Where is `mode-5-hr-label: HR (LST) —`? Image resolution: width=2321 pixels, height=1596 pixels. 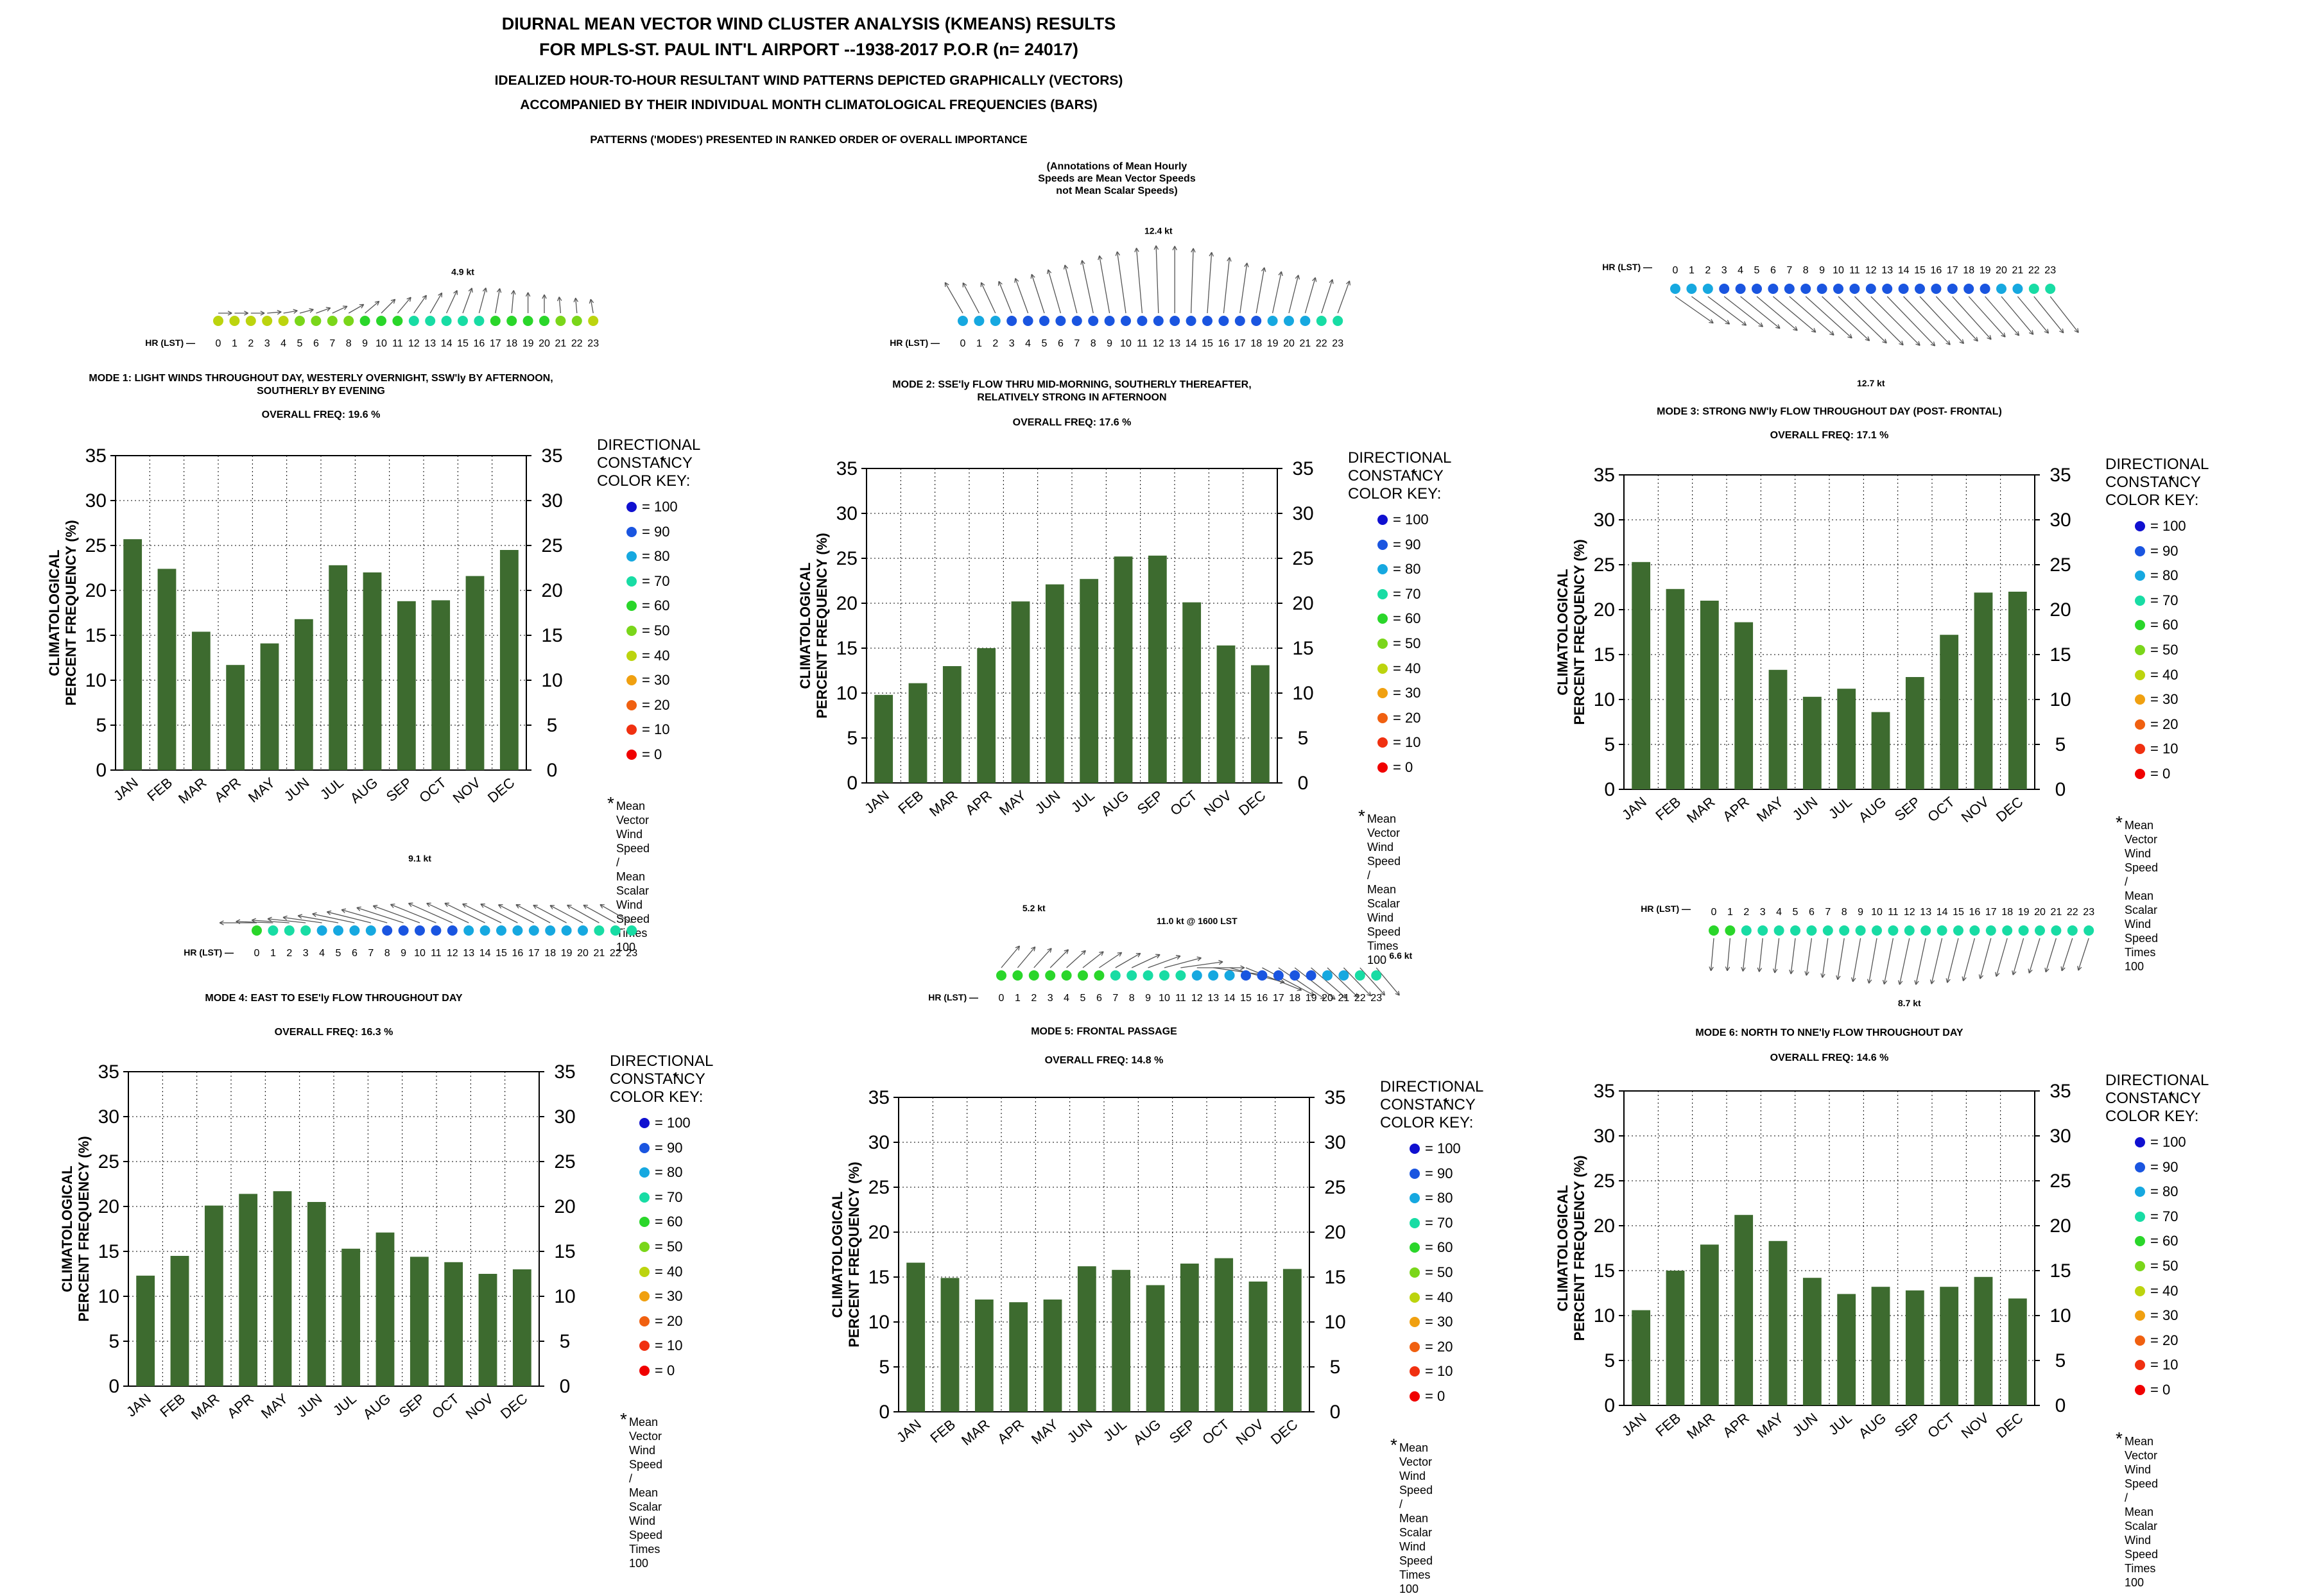 mode-5-hr-label: HR (LST) — is located at coordinates (953, 997).